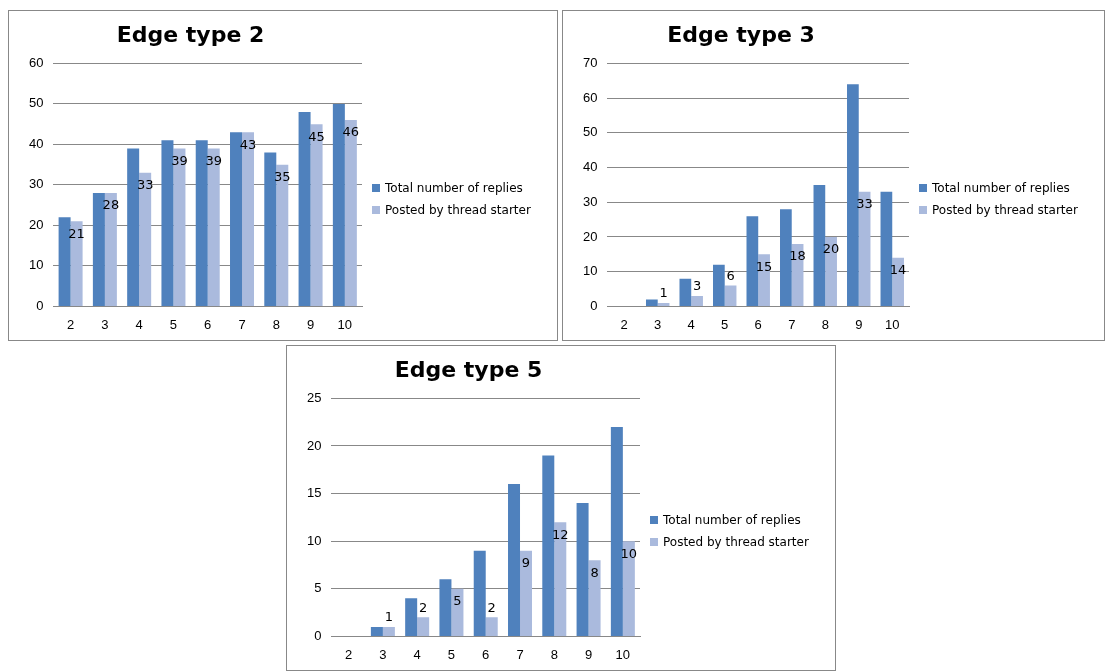 The image size is (1105, 671). What do you see at coordinates (76, 233) in the screenshot?
I see `data-label: 21` at bounding box center [76, 233].